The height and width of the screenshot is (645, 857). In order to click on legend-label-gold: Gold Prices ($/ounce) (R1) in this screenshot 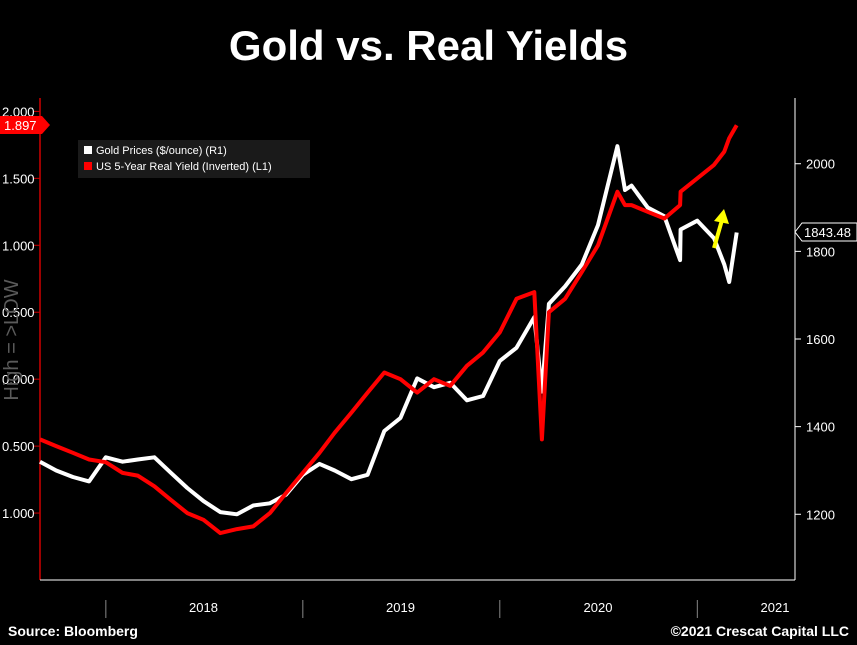, I will do `click(161, 151)`.